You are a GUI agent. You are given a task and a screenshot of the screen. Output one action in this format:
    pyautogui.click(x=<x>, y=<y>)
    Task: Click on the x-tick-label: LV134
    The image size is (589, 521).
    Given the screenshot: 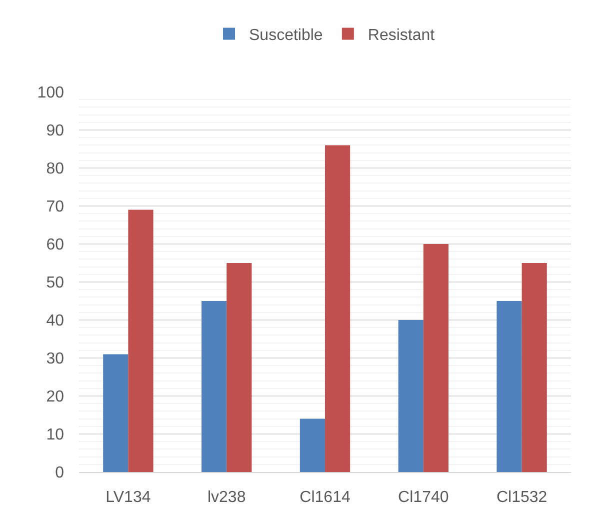 What is the action you would take?
    pyautogui.click(x=128, y=497)
    